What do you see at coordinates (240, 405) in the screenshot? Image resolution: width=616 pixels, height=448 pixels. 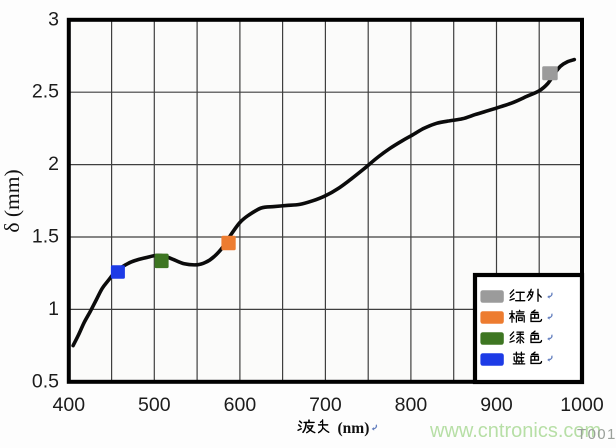 I see `svg-text: 600` at bounding box center [240, 405].